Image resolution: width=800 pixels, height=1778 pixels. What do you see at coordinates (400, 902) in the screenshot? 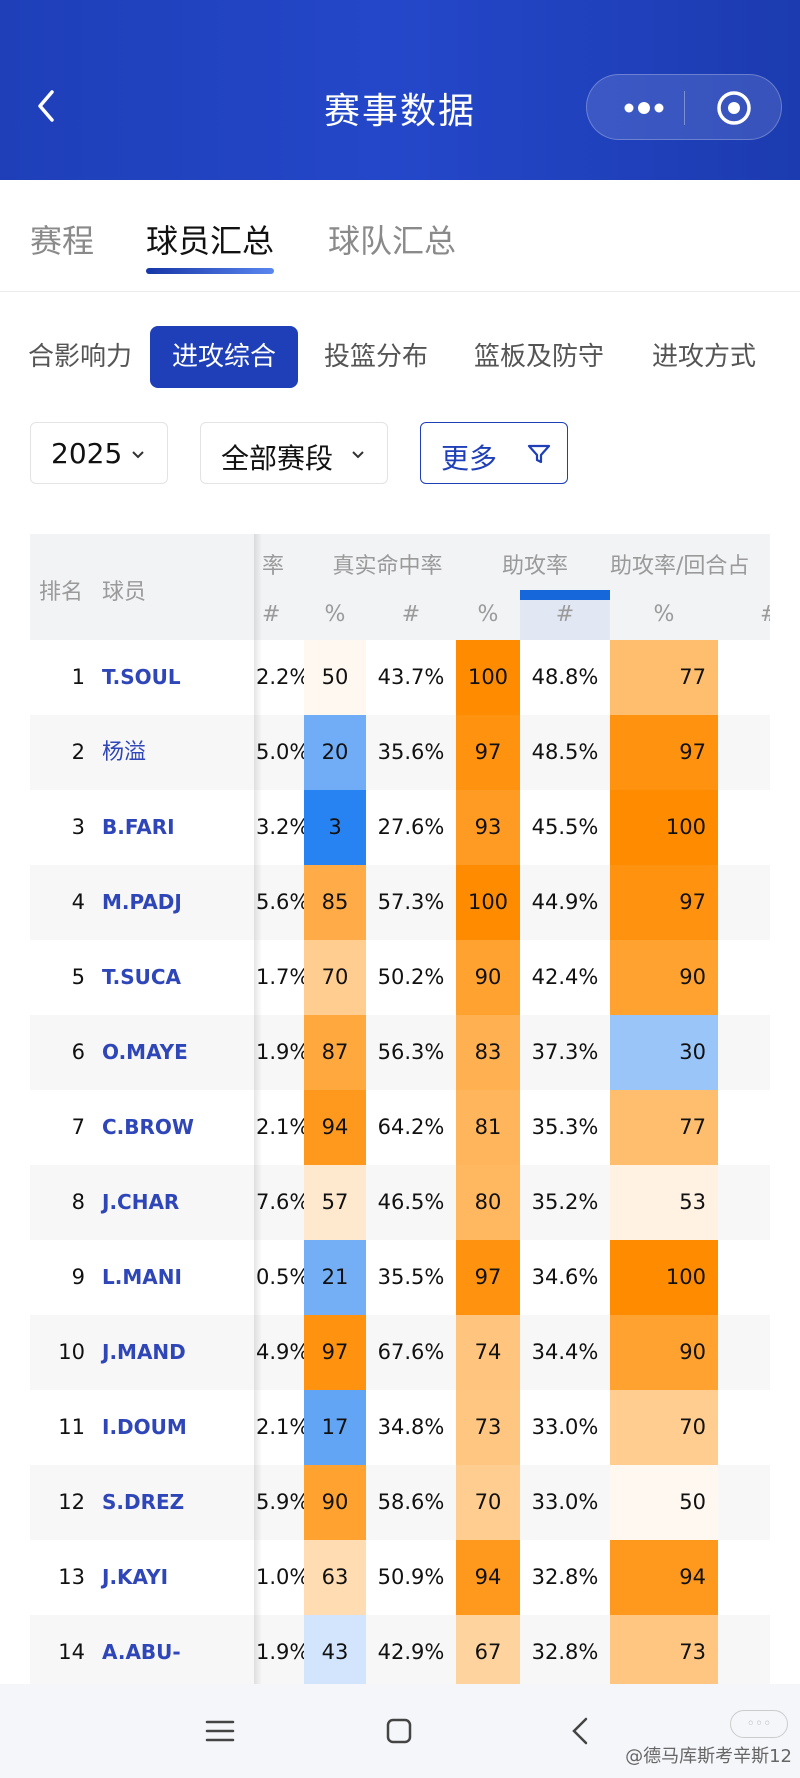
I see `table-row: 4 M.PADJ 5.6% 85 57.3% 100 44.9% 97` at bounding box center [400, 902].